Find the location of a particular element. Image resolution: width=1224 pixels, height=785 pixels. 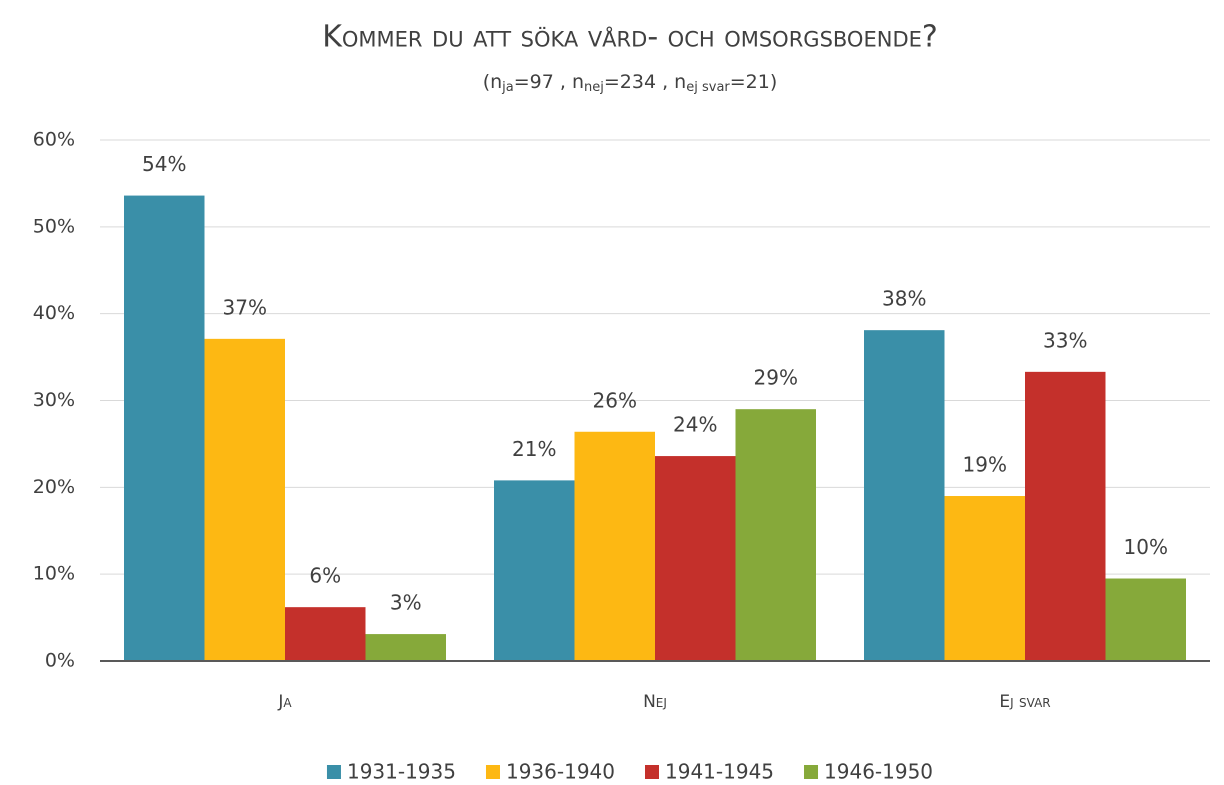

value-label: 3% is located at coordinates (406, 603).